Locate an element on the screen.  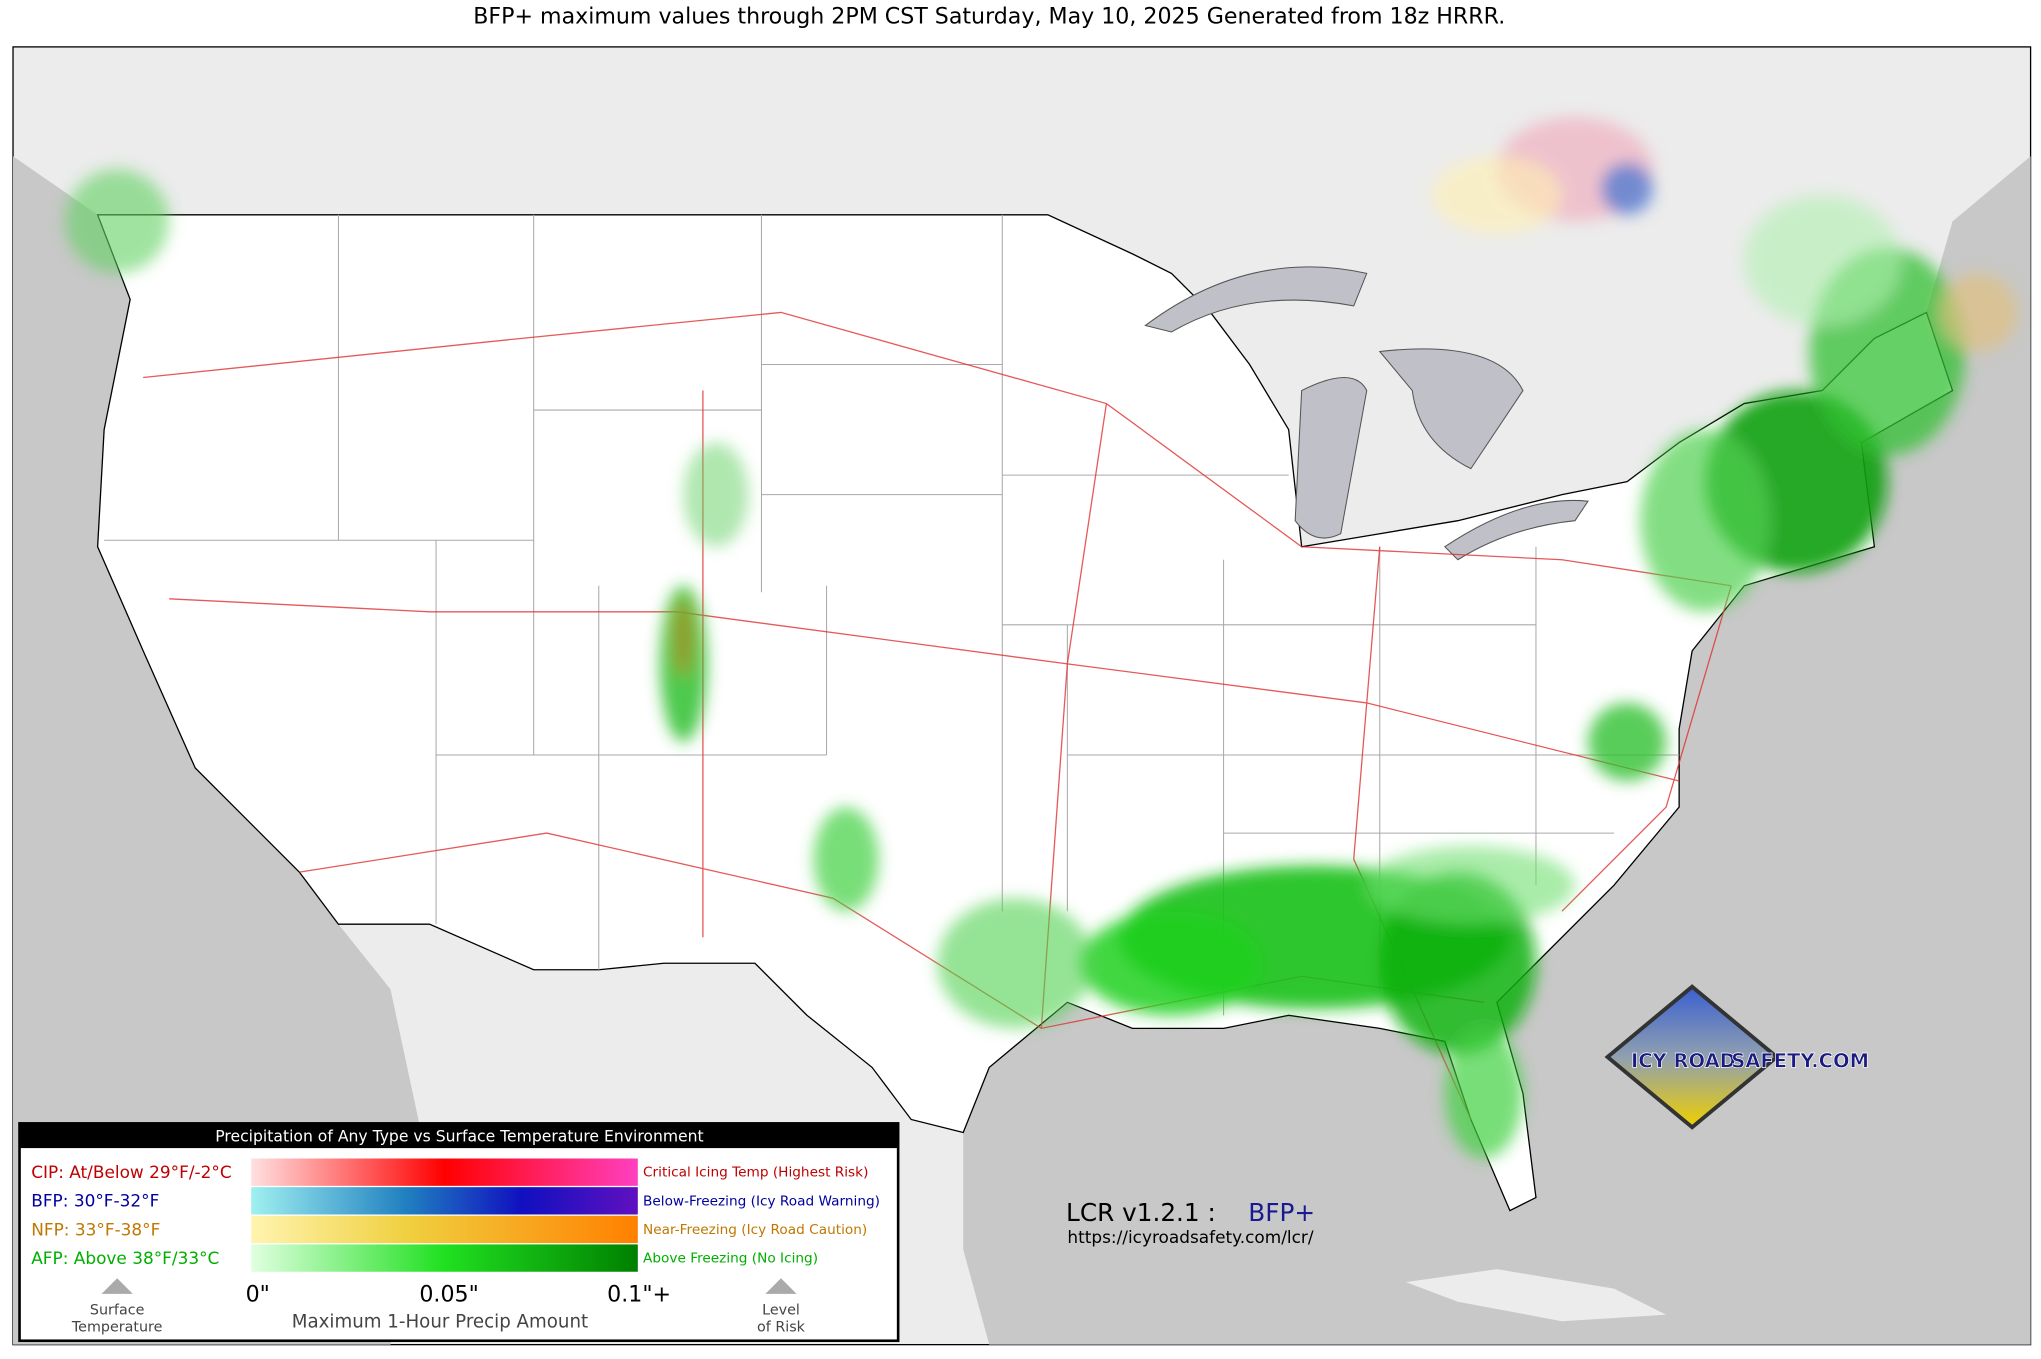
url-label: https://icyroadsafety.com/lcr/ is located at coordinates (1190, 1237).